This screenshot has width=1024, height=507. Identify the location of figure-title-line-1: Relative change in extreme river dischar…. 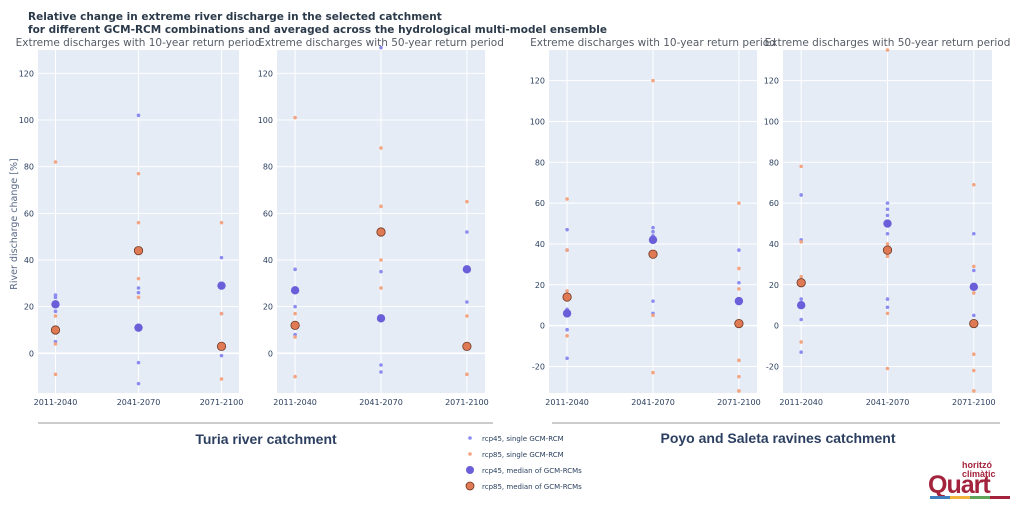
(235, 17).